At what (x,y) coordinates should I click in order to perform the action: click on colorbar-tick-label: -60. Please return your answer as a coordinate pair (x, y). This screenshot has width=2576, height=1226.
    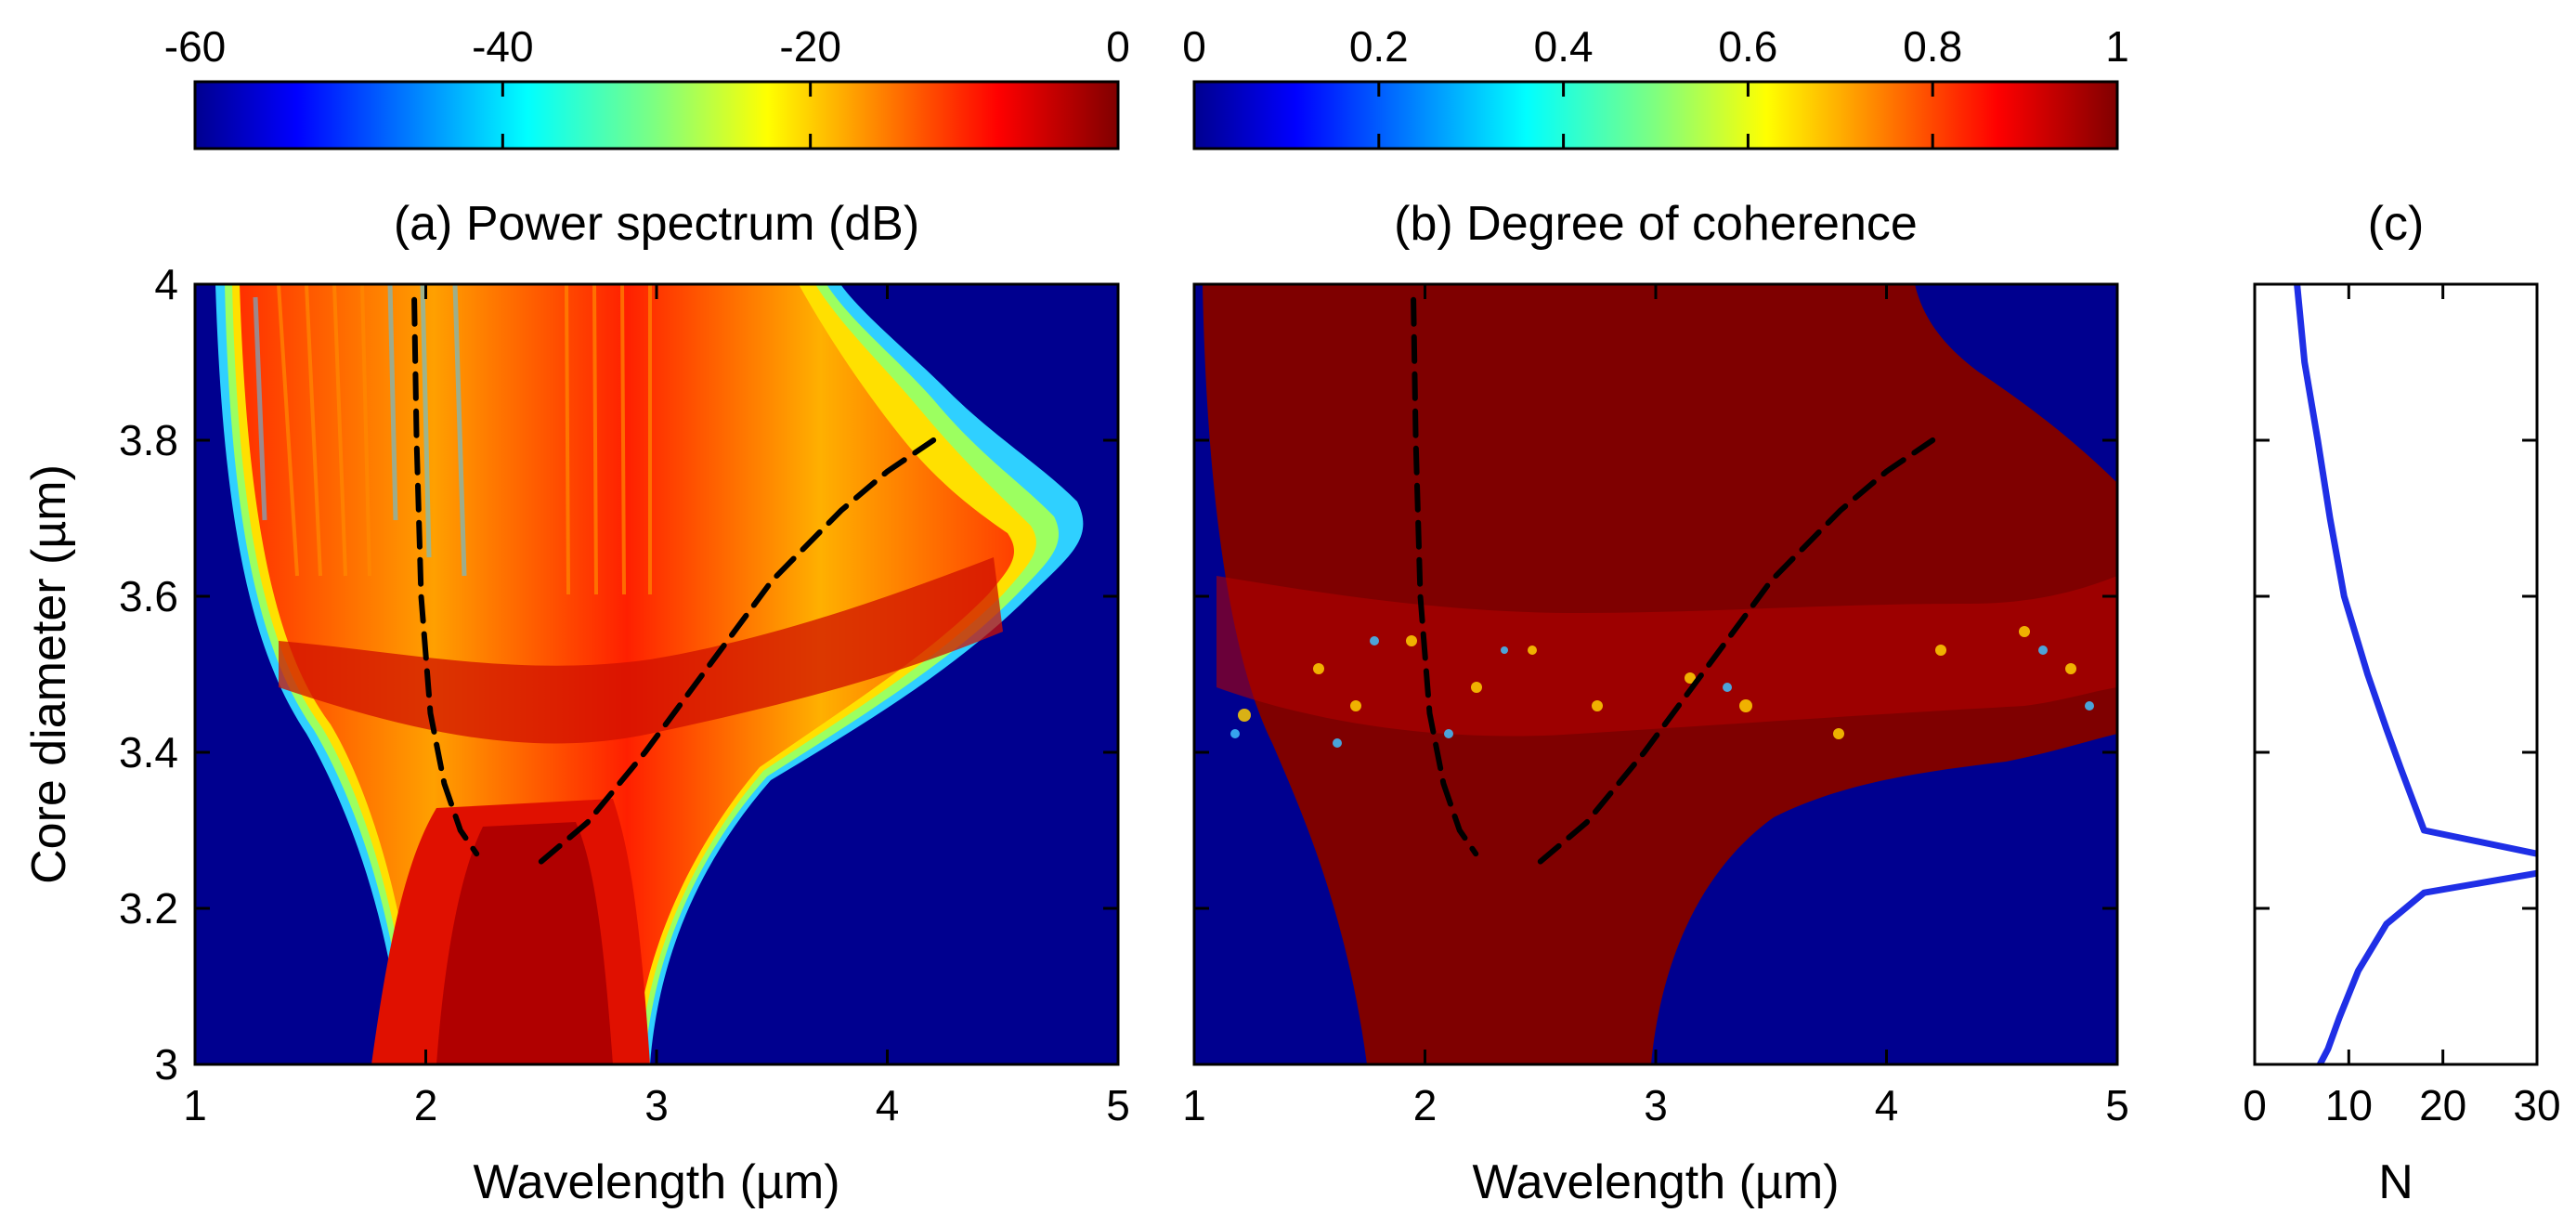
    Looking at the image, I should click on (195, 46).